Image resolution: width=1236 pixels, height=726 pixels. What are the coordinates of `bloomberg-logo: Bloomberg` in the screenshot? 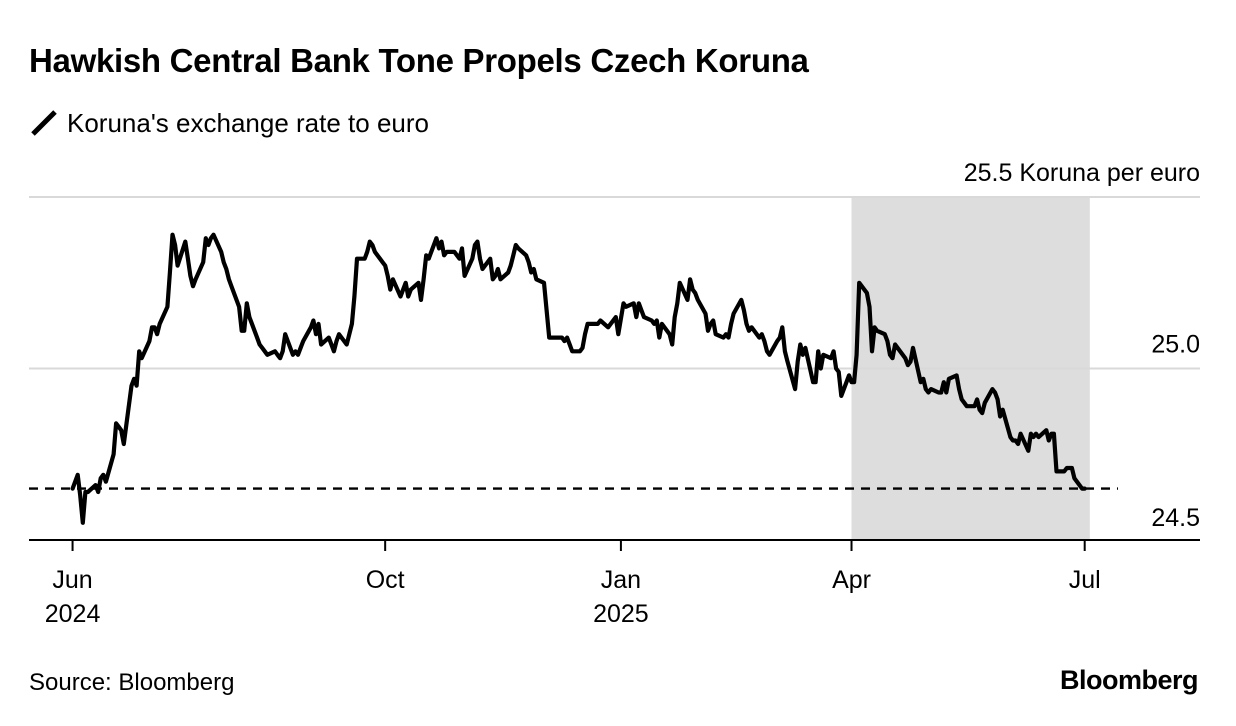 It's located at (1129, 680).